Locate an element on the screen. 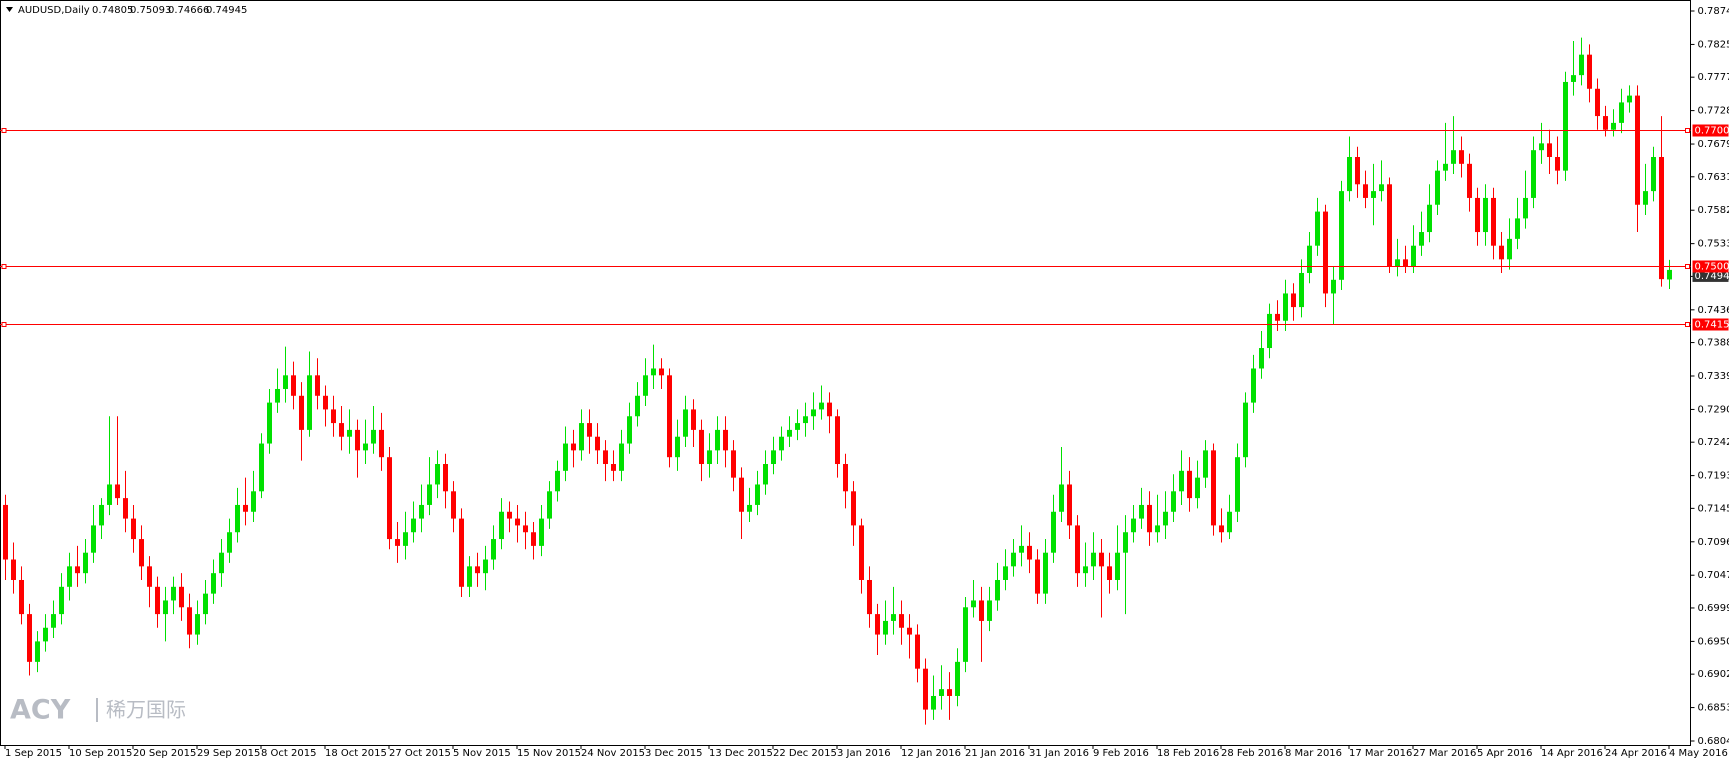 This screenshot has height=761, width=1729. x-tick-label: 27 Mar 2016 is located at coordinates (1444, 753).